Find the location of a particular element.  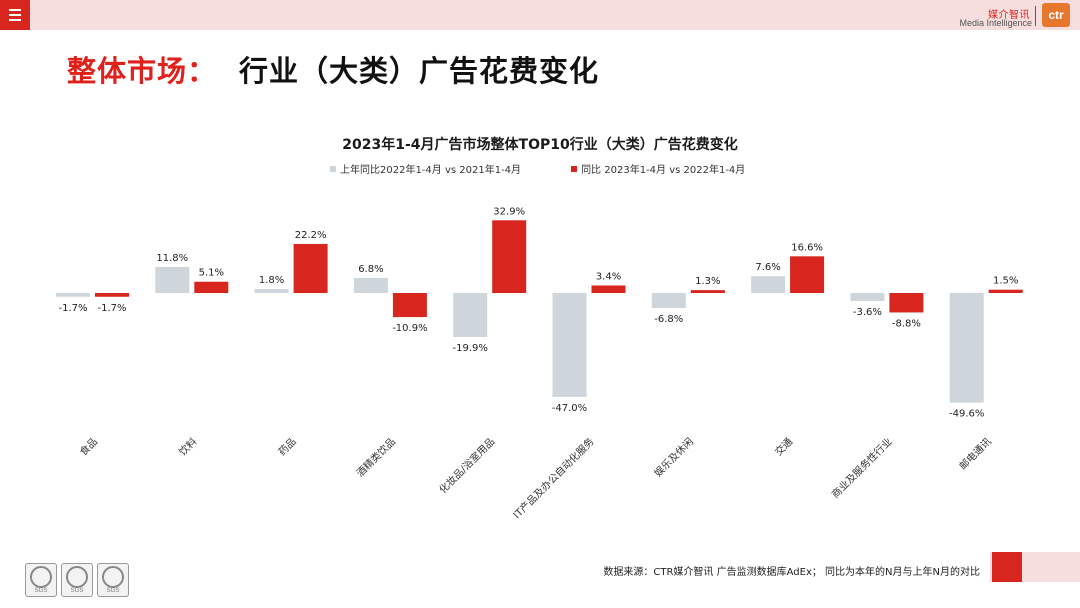

page-title-main: 行业（大类）广告花费变化 is located at coordinates (419, 71).